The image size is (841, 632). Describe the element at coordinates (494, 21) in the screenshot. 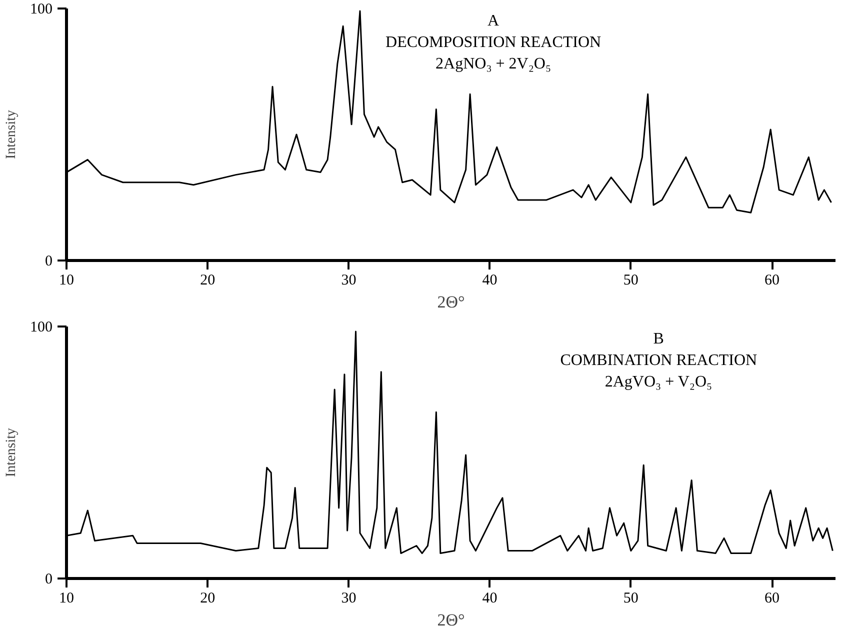

I see `chart-title: A` at that location.